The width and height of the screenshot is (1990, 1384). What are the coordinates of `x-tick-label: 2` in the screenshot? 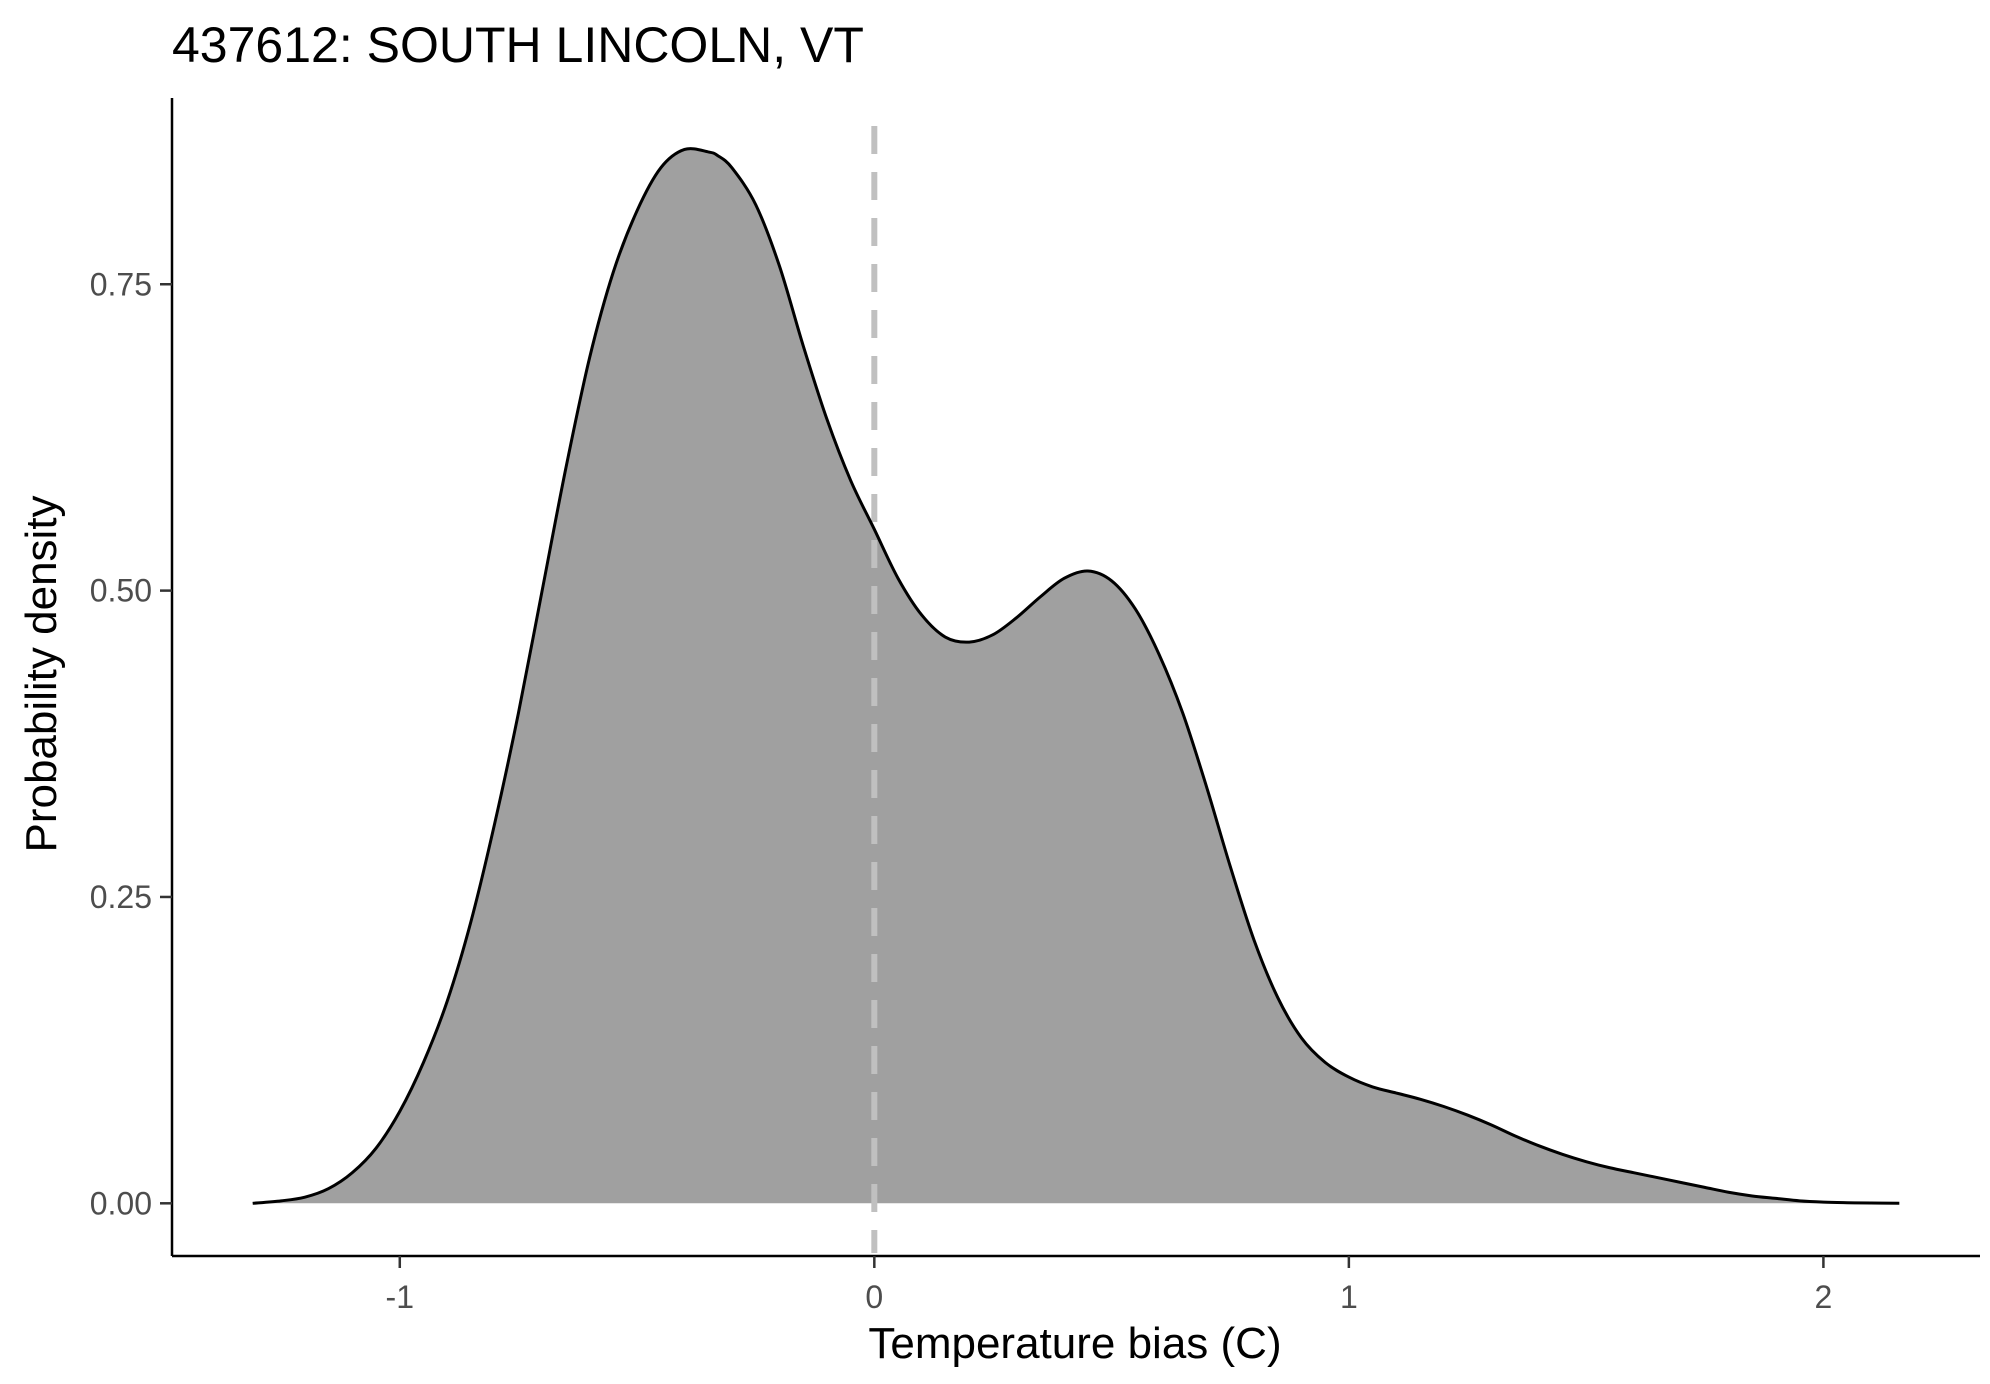 It's located at (1824, 1297).